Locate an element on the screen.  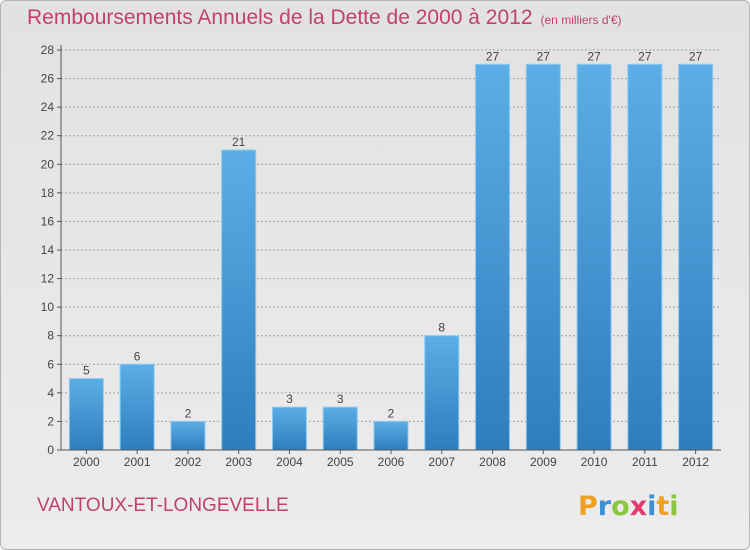
y-tick-label: 6 is located at coordinates (50, 364).